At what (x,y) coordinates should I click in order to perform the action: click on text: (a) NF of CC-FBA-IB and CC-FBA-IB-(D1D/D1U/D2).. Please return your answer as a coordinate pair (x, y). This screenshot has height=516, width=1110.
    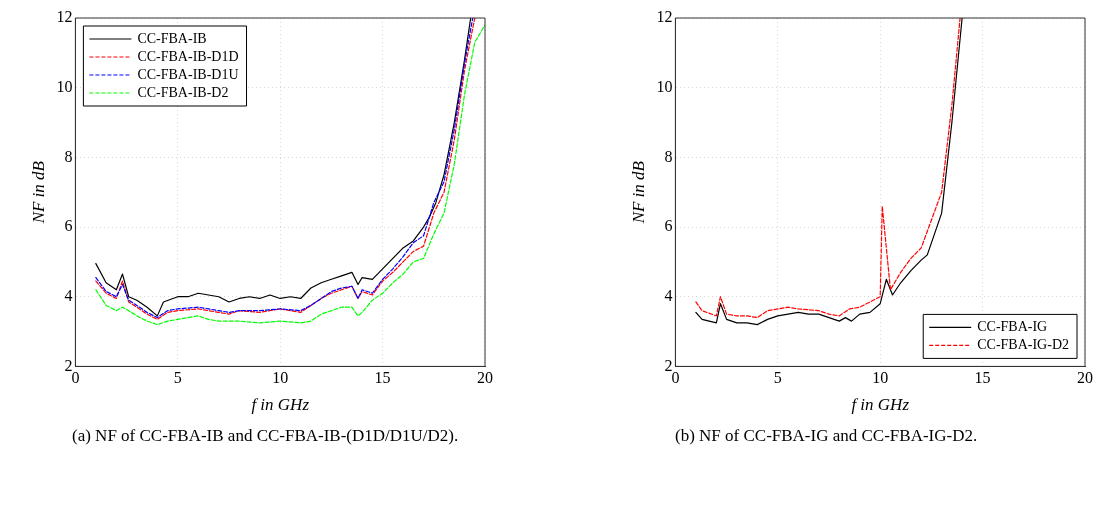
    Looking at the image, I should click on (266, 436).